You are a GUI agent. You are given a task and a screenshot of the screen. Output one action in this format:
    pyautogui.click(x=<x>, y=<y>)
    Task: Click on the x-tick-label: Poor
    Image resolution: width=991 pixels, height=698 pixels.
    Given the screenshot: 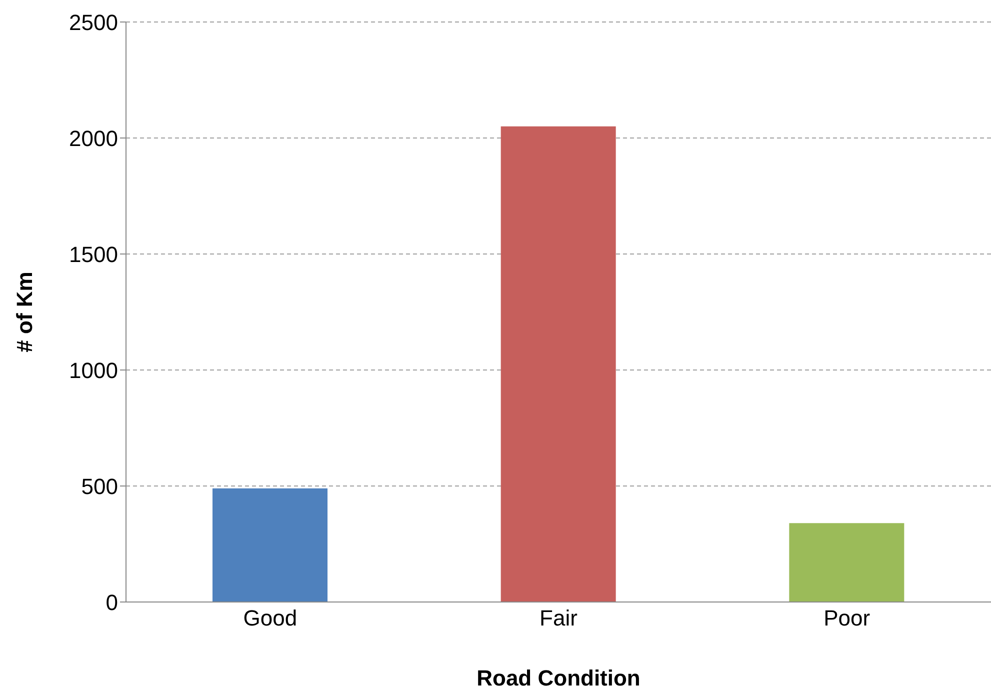 What is the action you would take?
    pyautogui.click(x=847, y=618)
    